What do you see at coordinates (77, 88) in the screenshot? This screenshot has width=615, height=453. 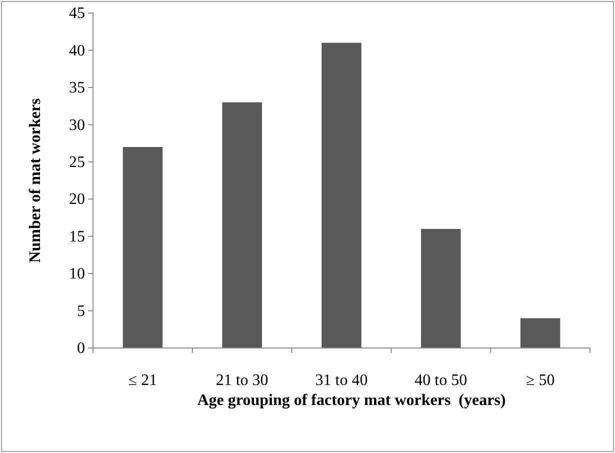 I see `y-tick-label: 35` at bounding box center [77, 88].